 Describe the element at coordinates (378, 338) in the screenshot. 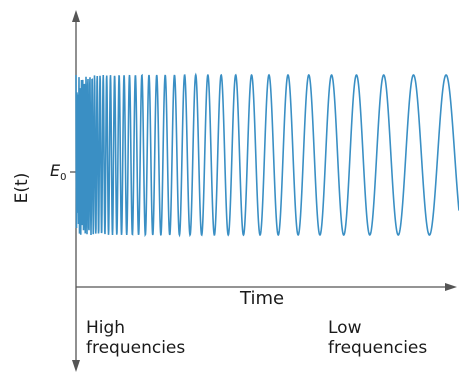

I see `annotation-low-frequencies: Low frequencies` at that location.